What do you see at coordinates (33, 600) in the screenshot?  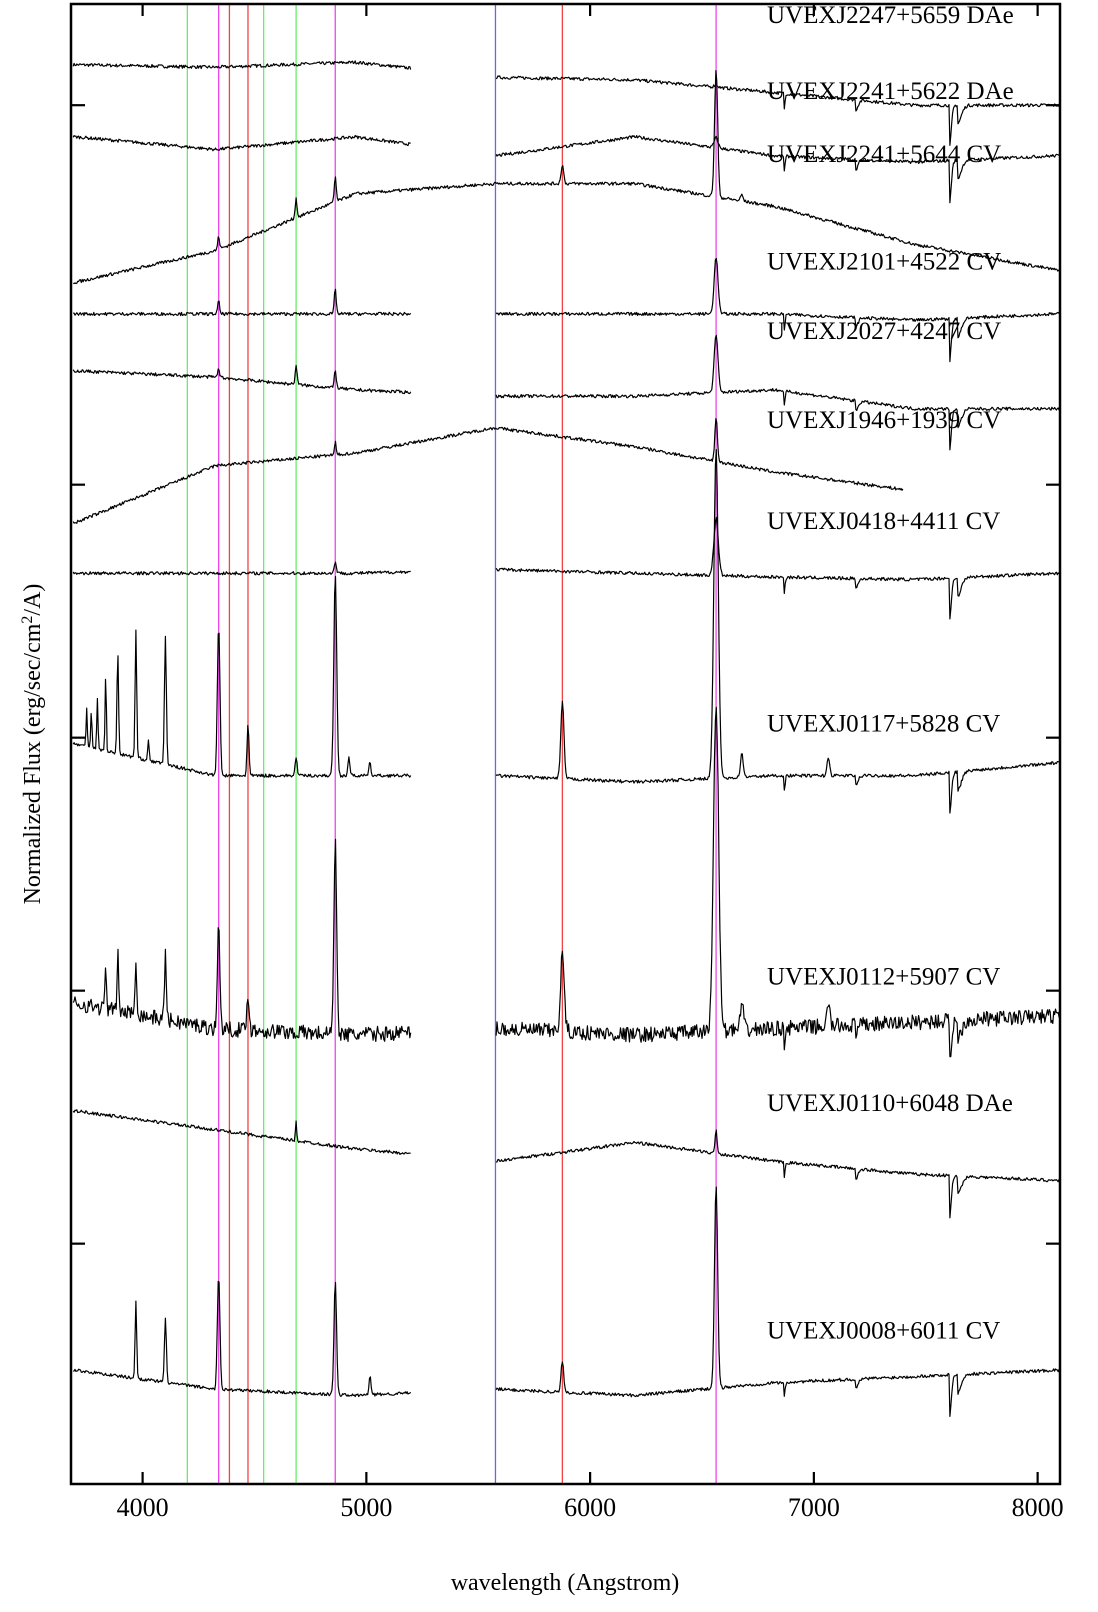 I see `y-axis-label-suffix: /A)` at bounding box center [33, 600].